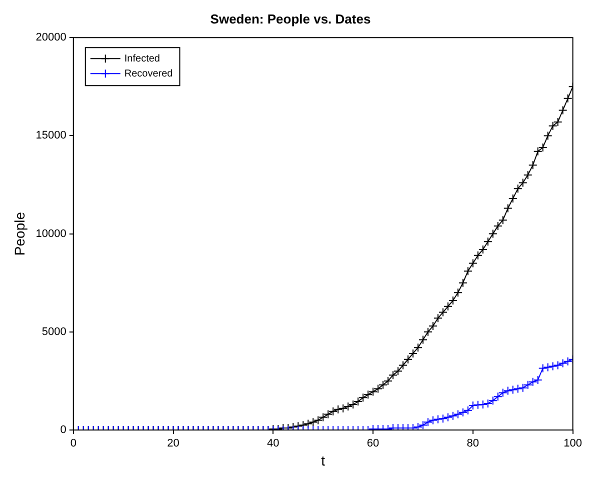 The height and width of the screenshot is (478, 593). What do you see at coordinates (323, 460) in the screenshot?
I see `x-axis-title: t` at bounding box center [323, 460].